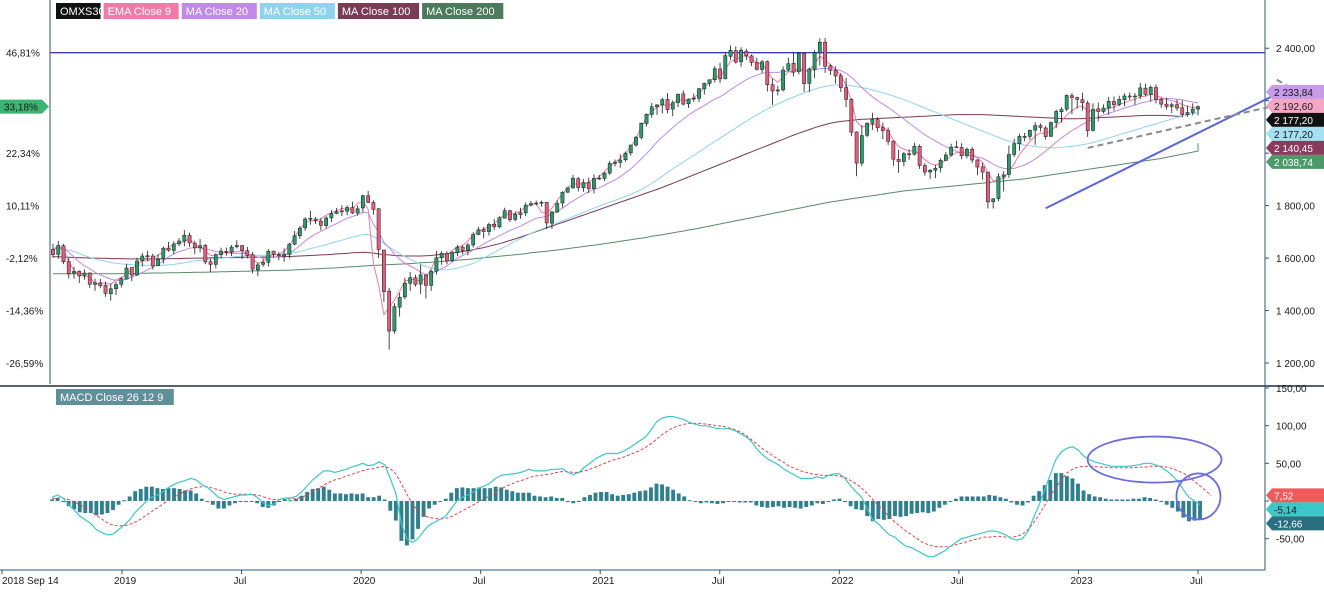 Image resolution: width=1324 pixels, height=593 pixels. Describe the element at coordinates (21, 108) in the screenshot. I see `left-current-label: 33,18%` at that location.